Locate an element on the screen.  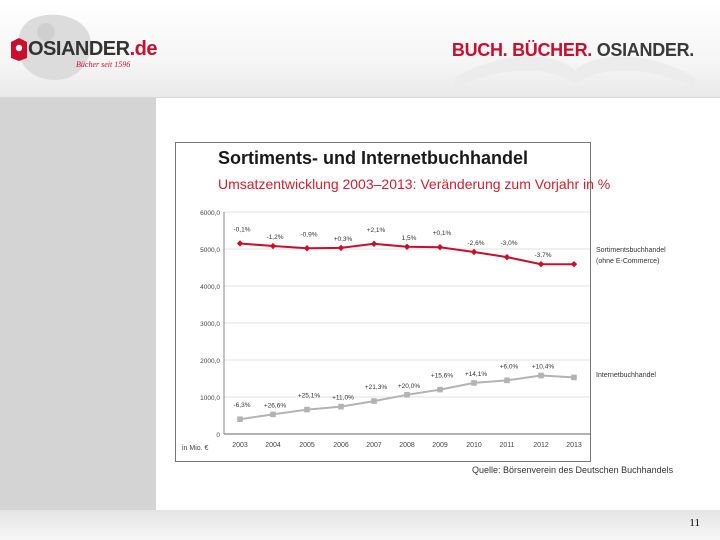
tagline-word-1: BUCH. is located at coordinates (479, 50).